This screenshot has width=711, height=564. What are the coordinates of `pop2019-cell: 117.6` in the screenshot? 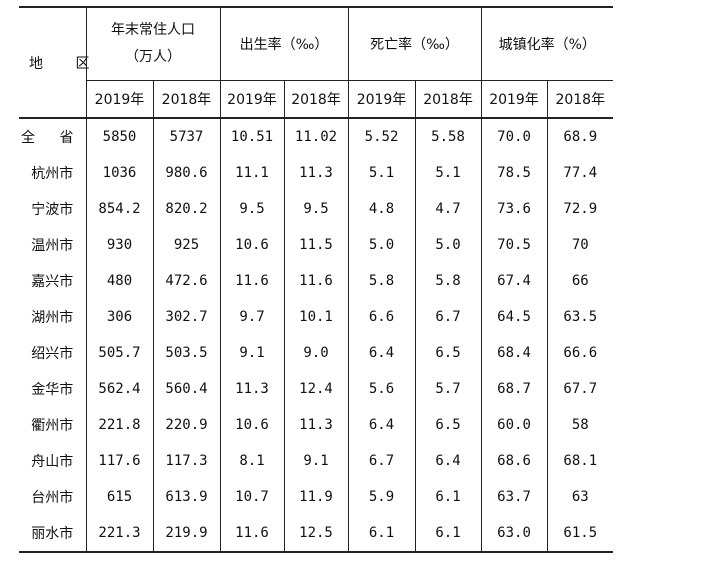 It's located at (119, 461).